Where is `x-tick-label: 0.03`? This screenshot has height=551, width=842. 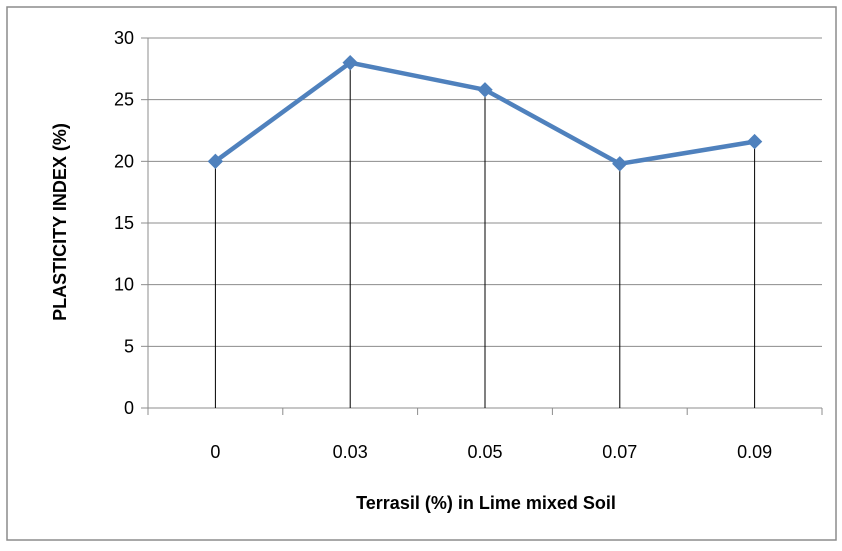 x-tick-label: 0.03 is located at coordinates (350, 452).